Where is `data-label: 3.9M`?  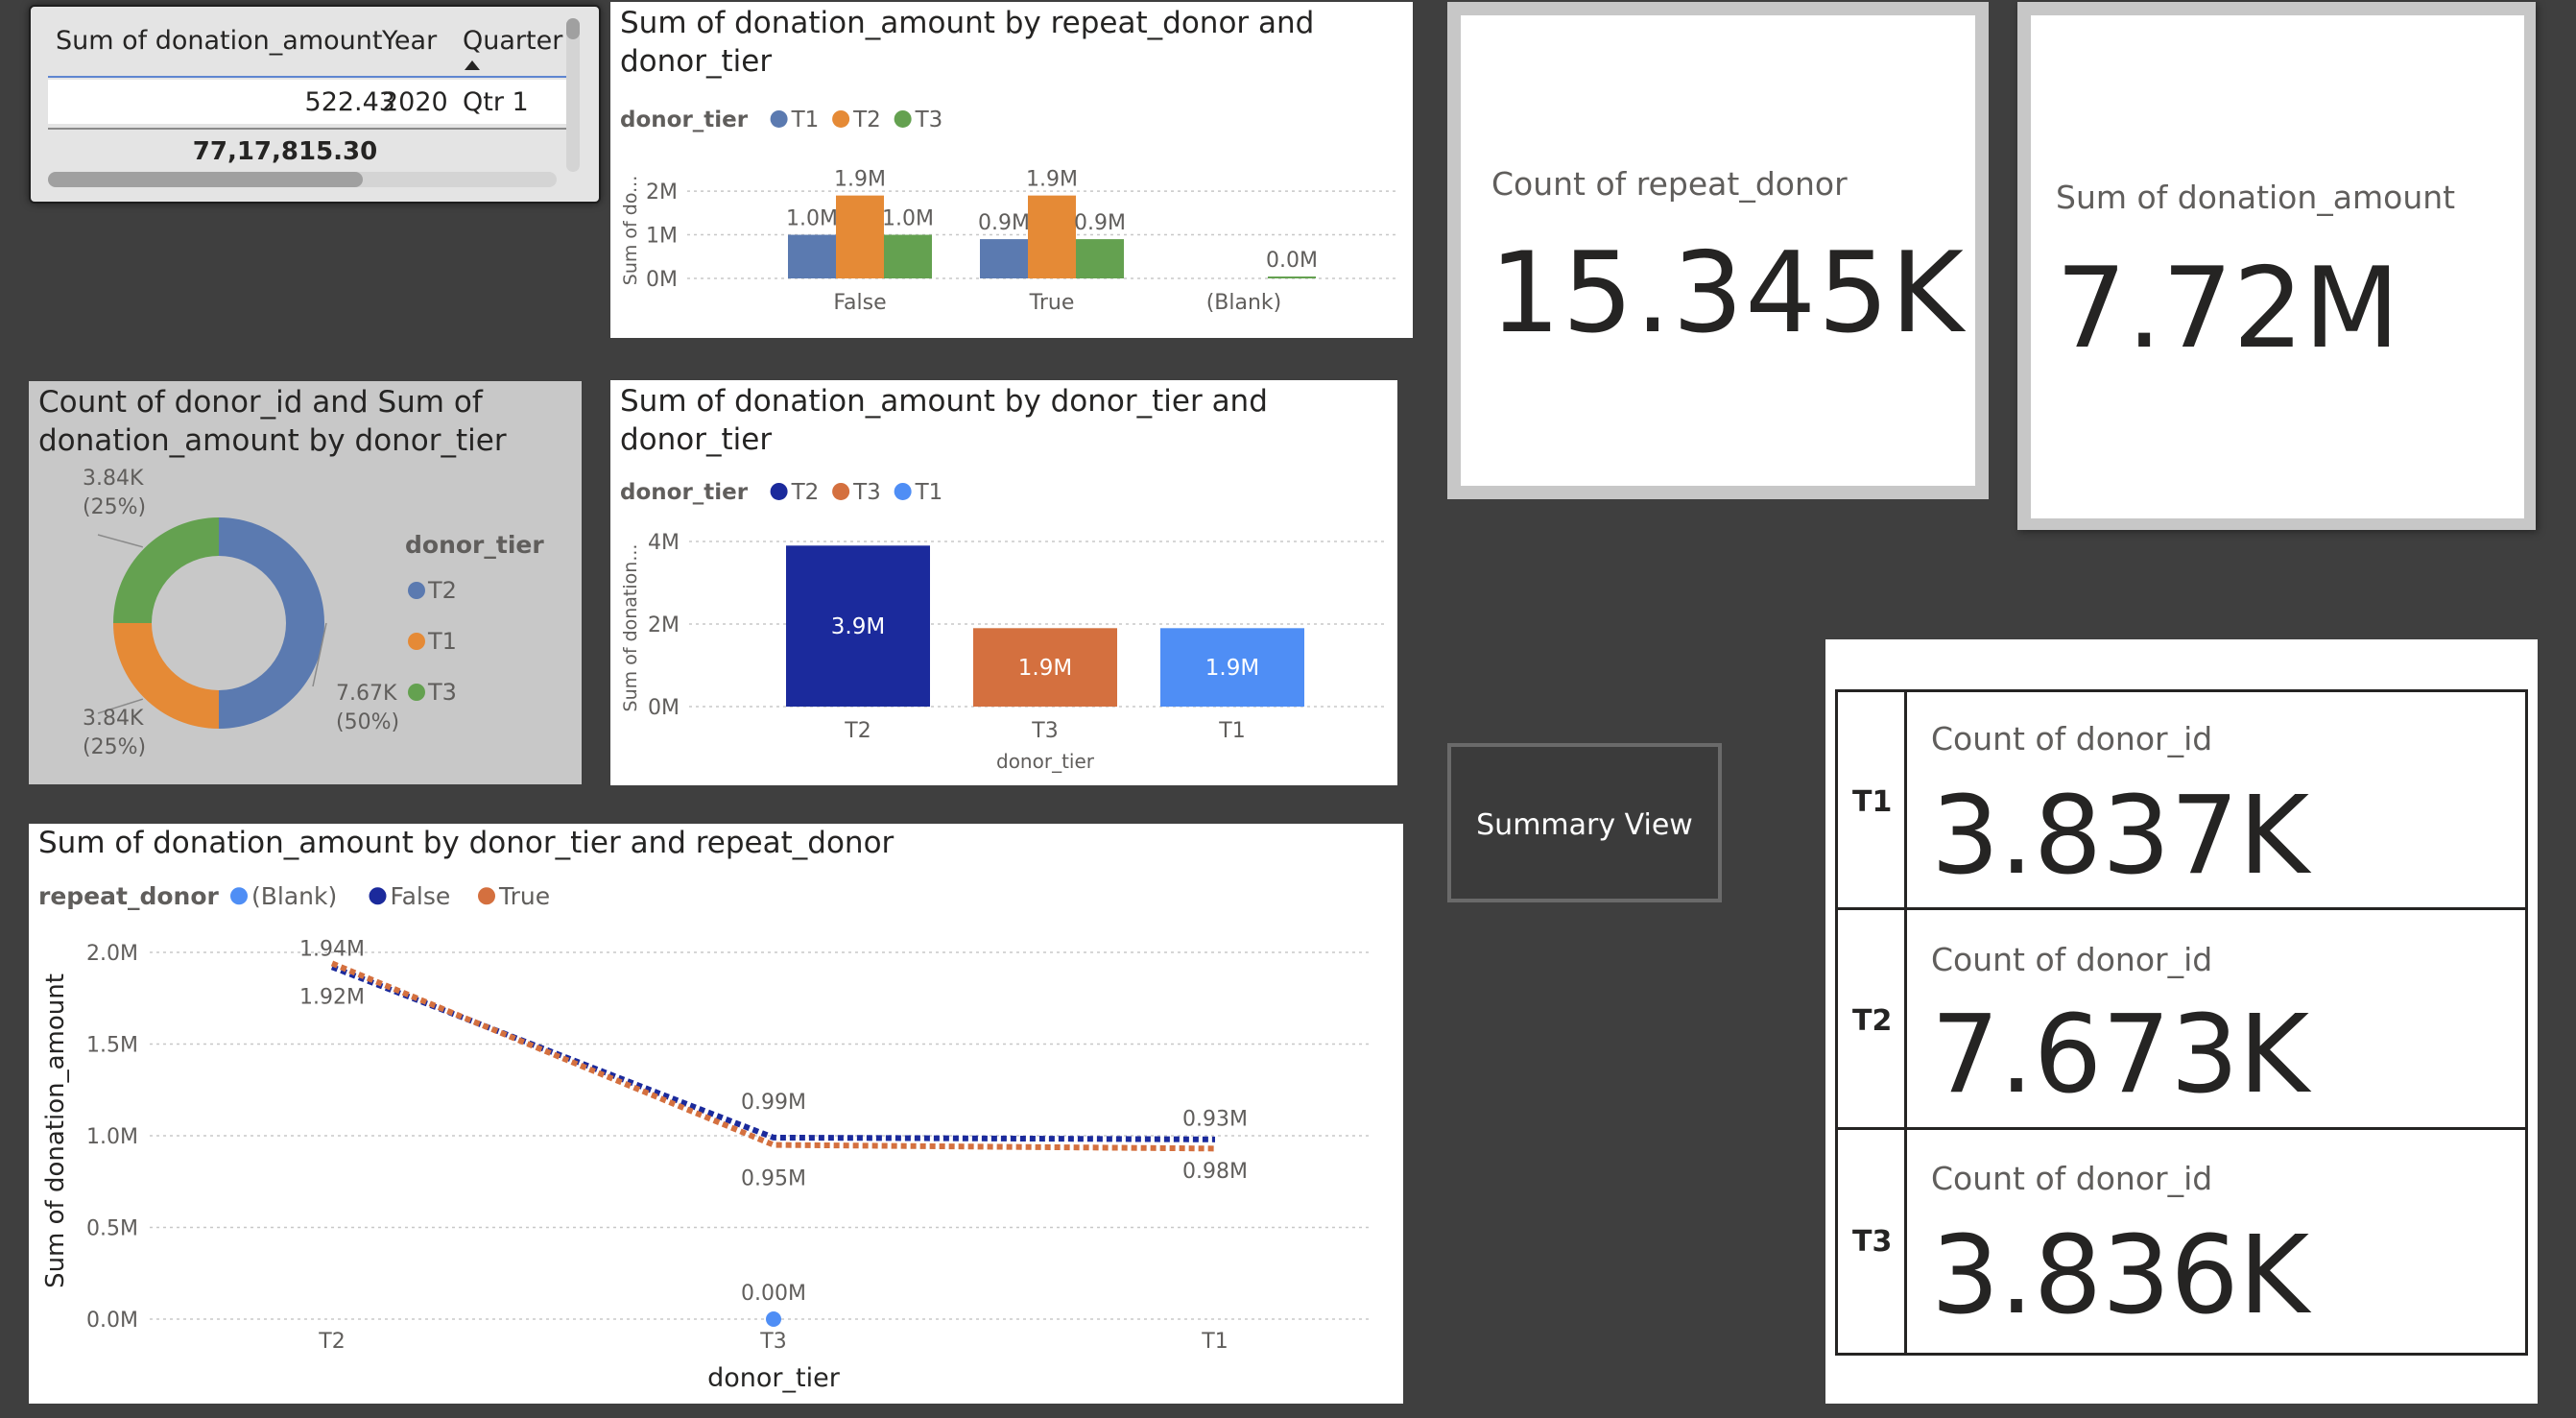 data-label: 3.9M is located at coordinates (858, 626).